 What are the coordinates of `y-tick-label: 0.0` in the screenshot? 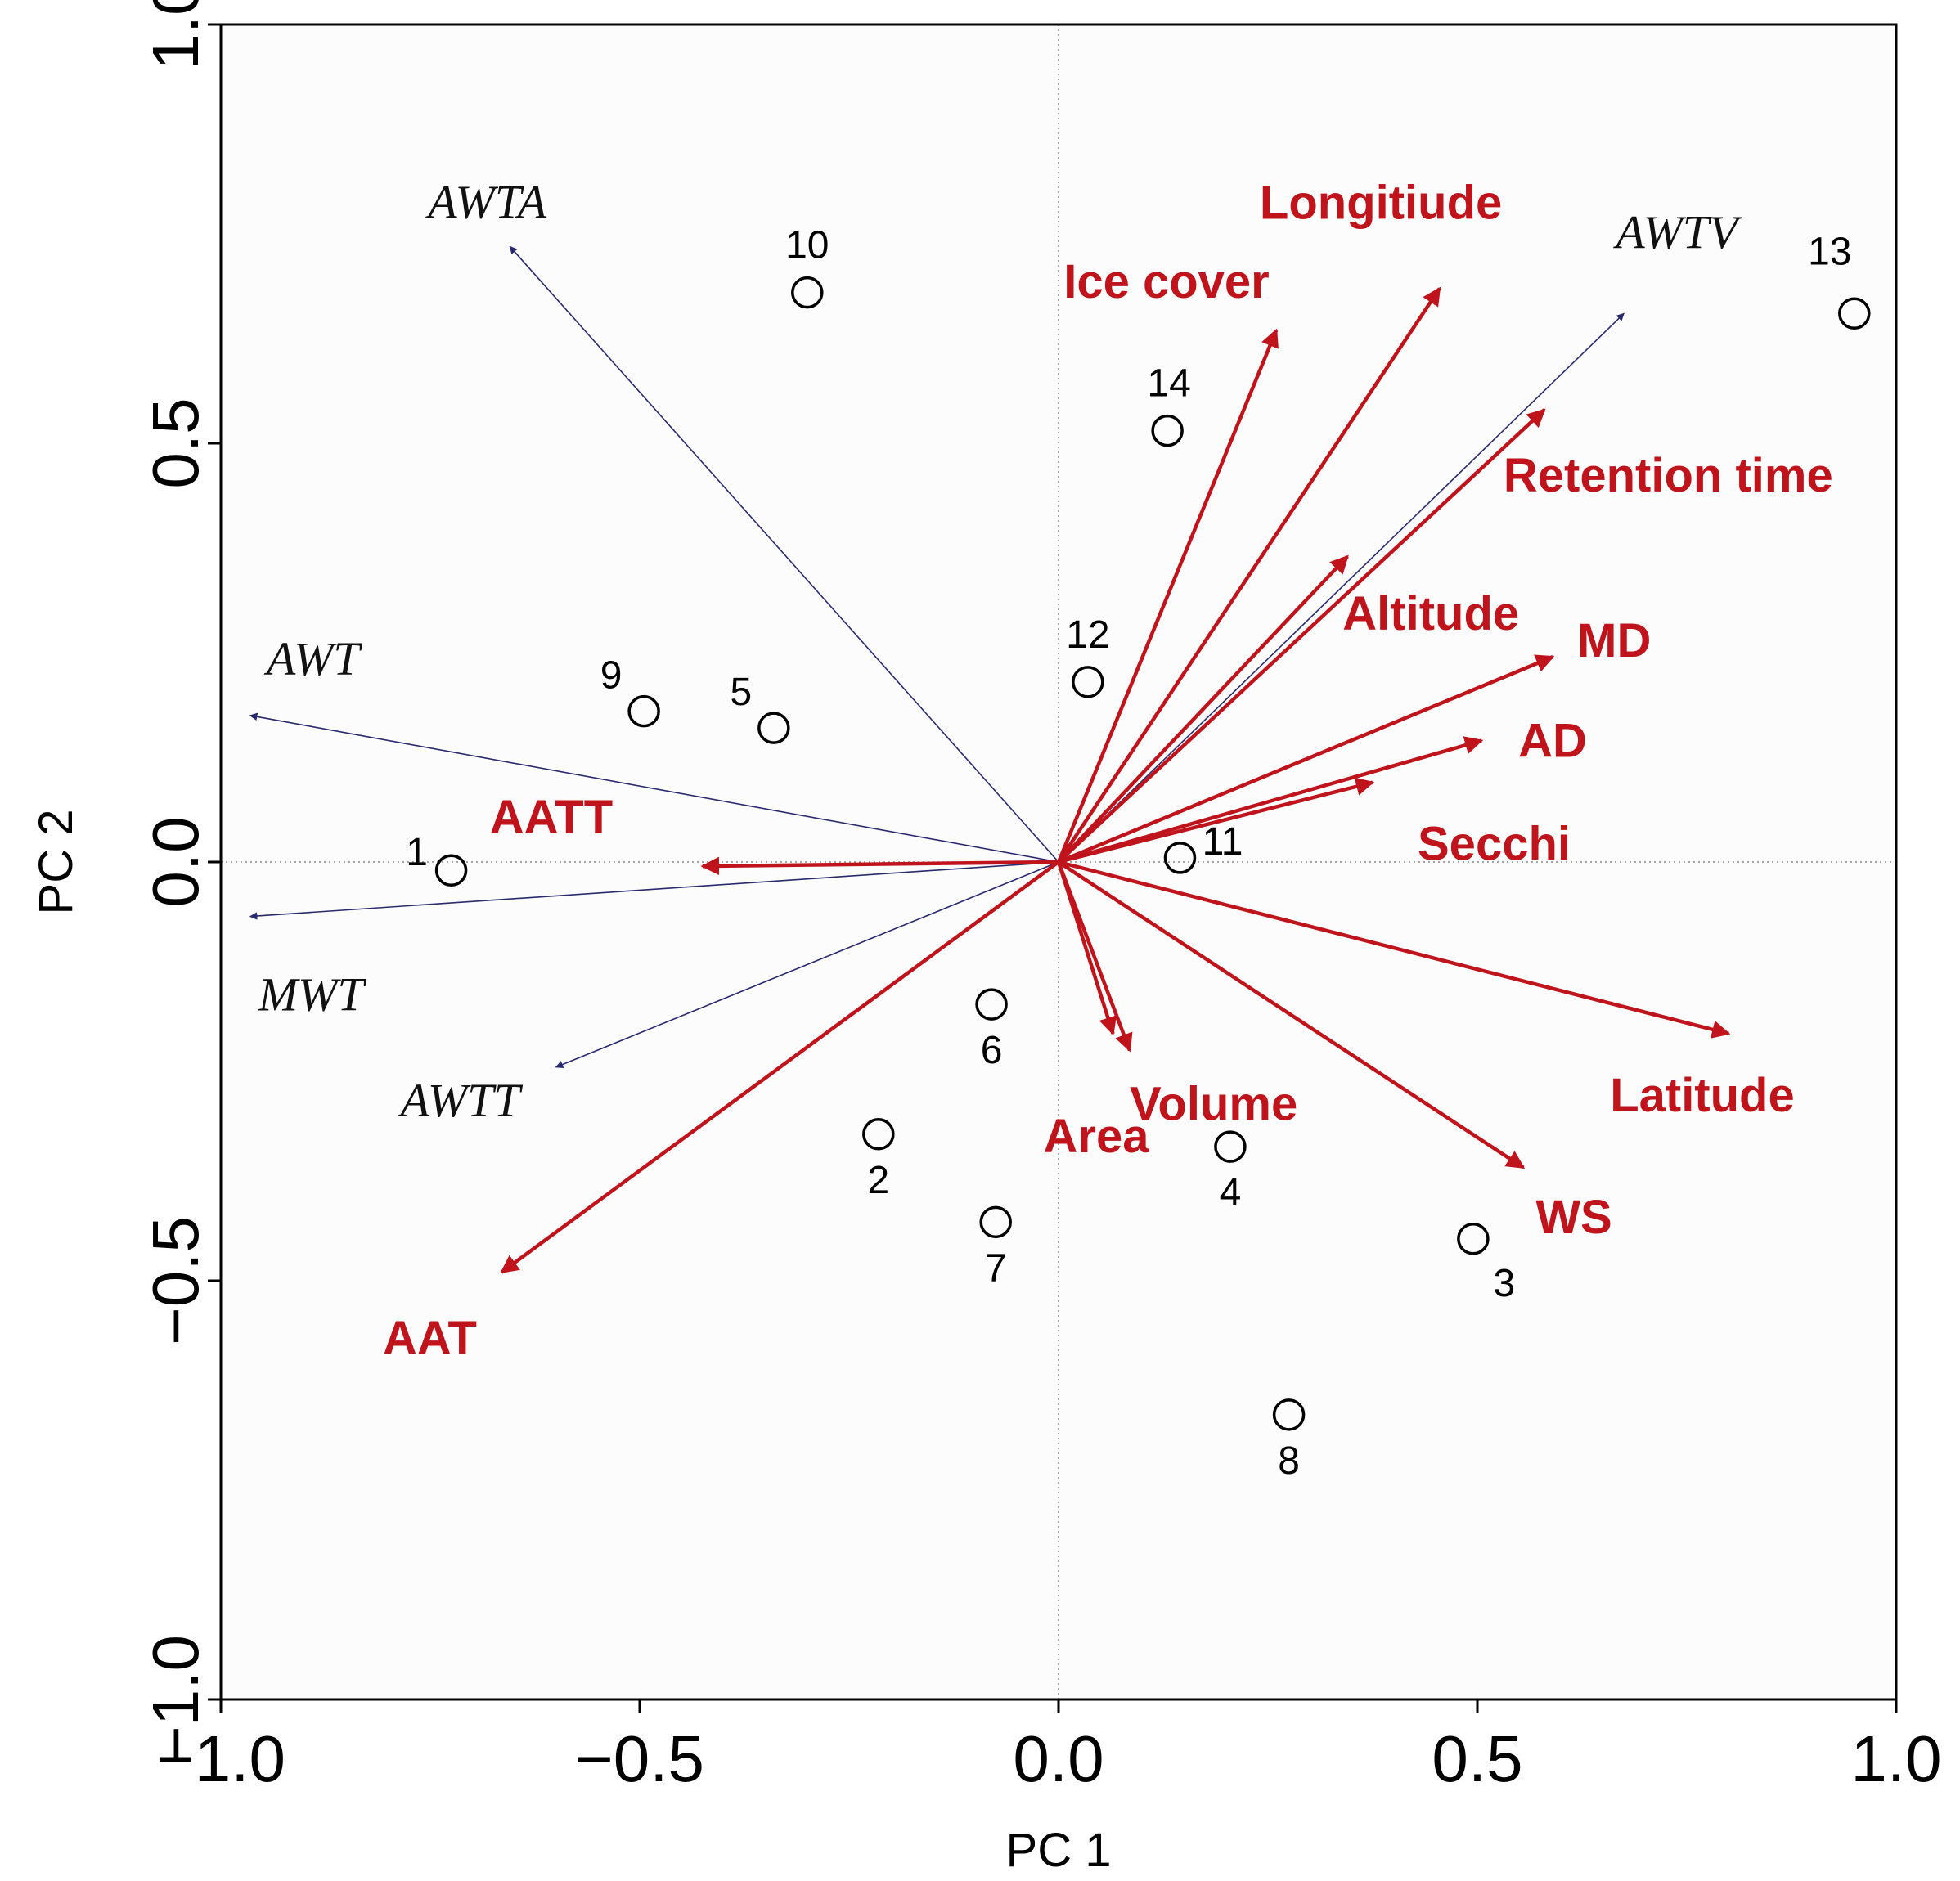 It's located at (175, 861).